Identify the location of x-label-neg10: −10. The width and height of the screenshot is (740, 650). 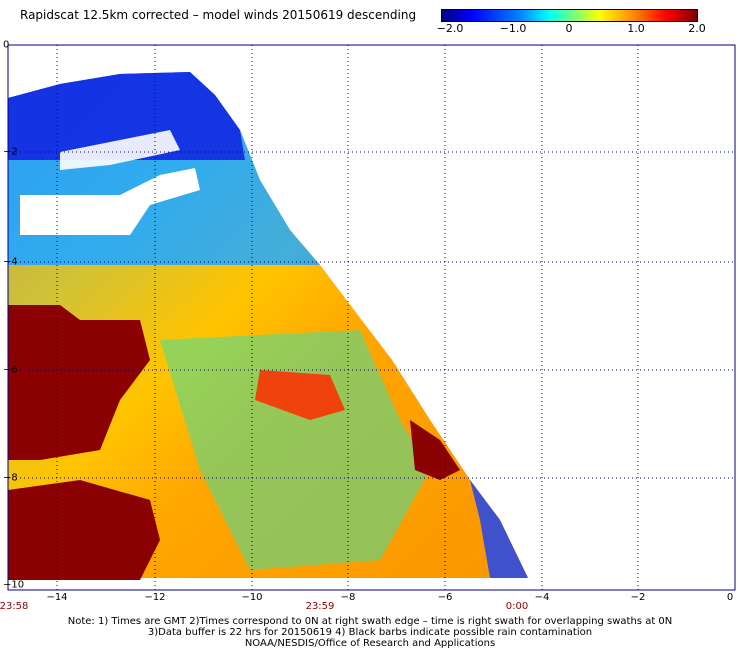
(252, 597).